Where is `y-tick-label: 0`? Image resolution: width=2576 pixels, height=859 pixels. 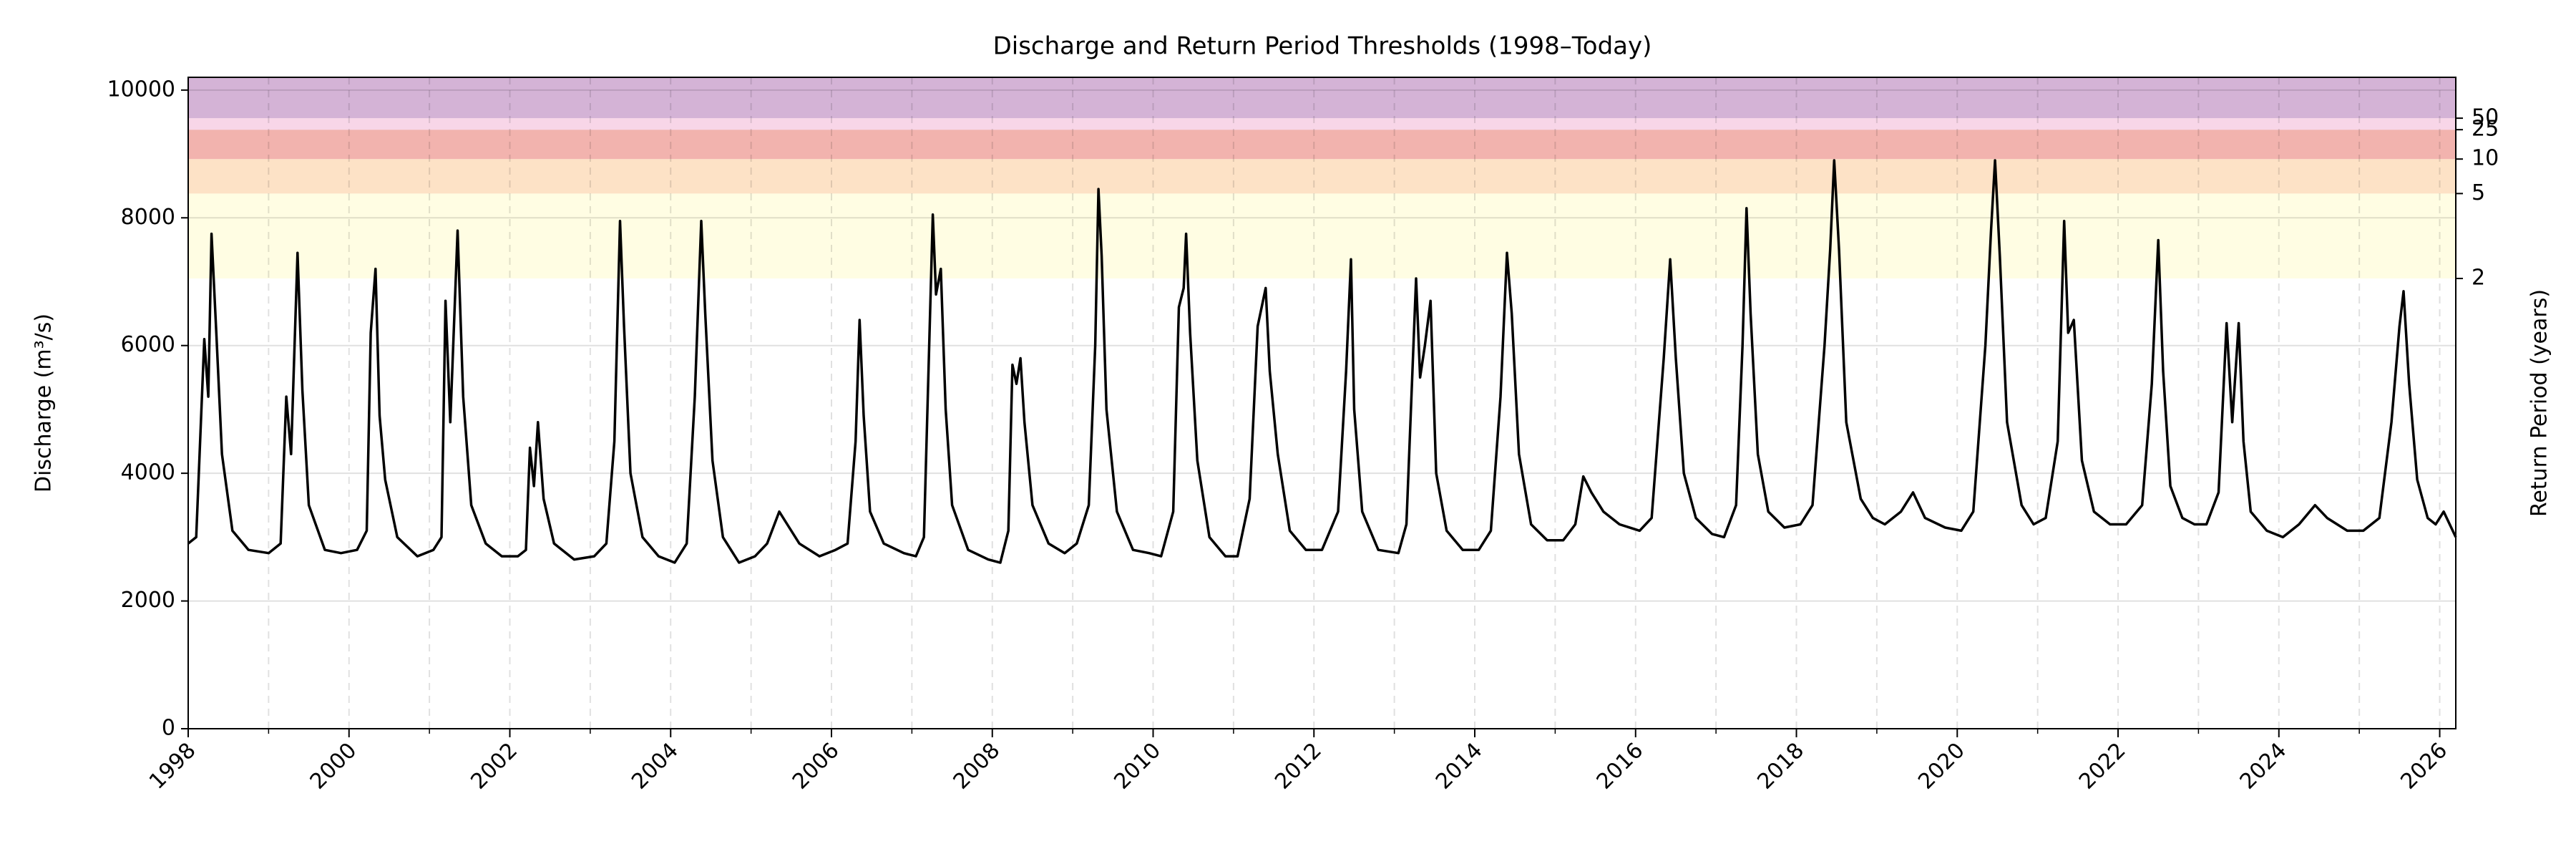
y-tick-label: 0 is located at coordinates (168, 728).